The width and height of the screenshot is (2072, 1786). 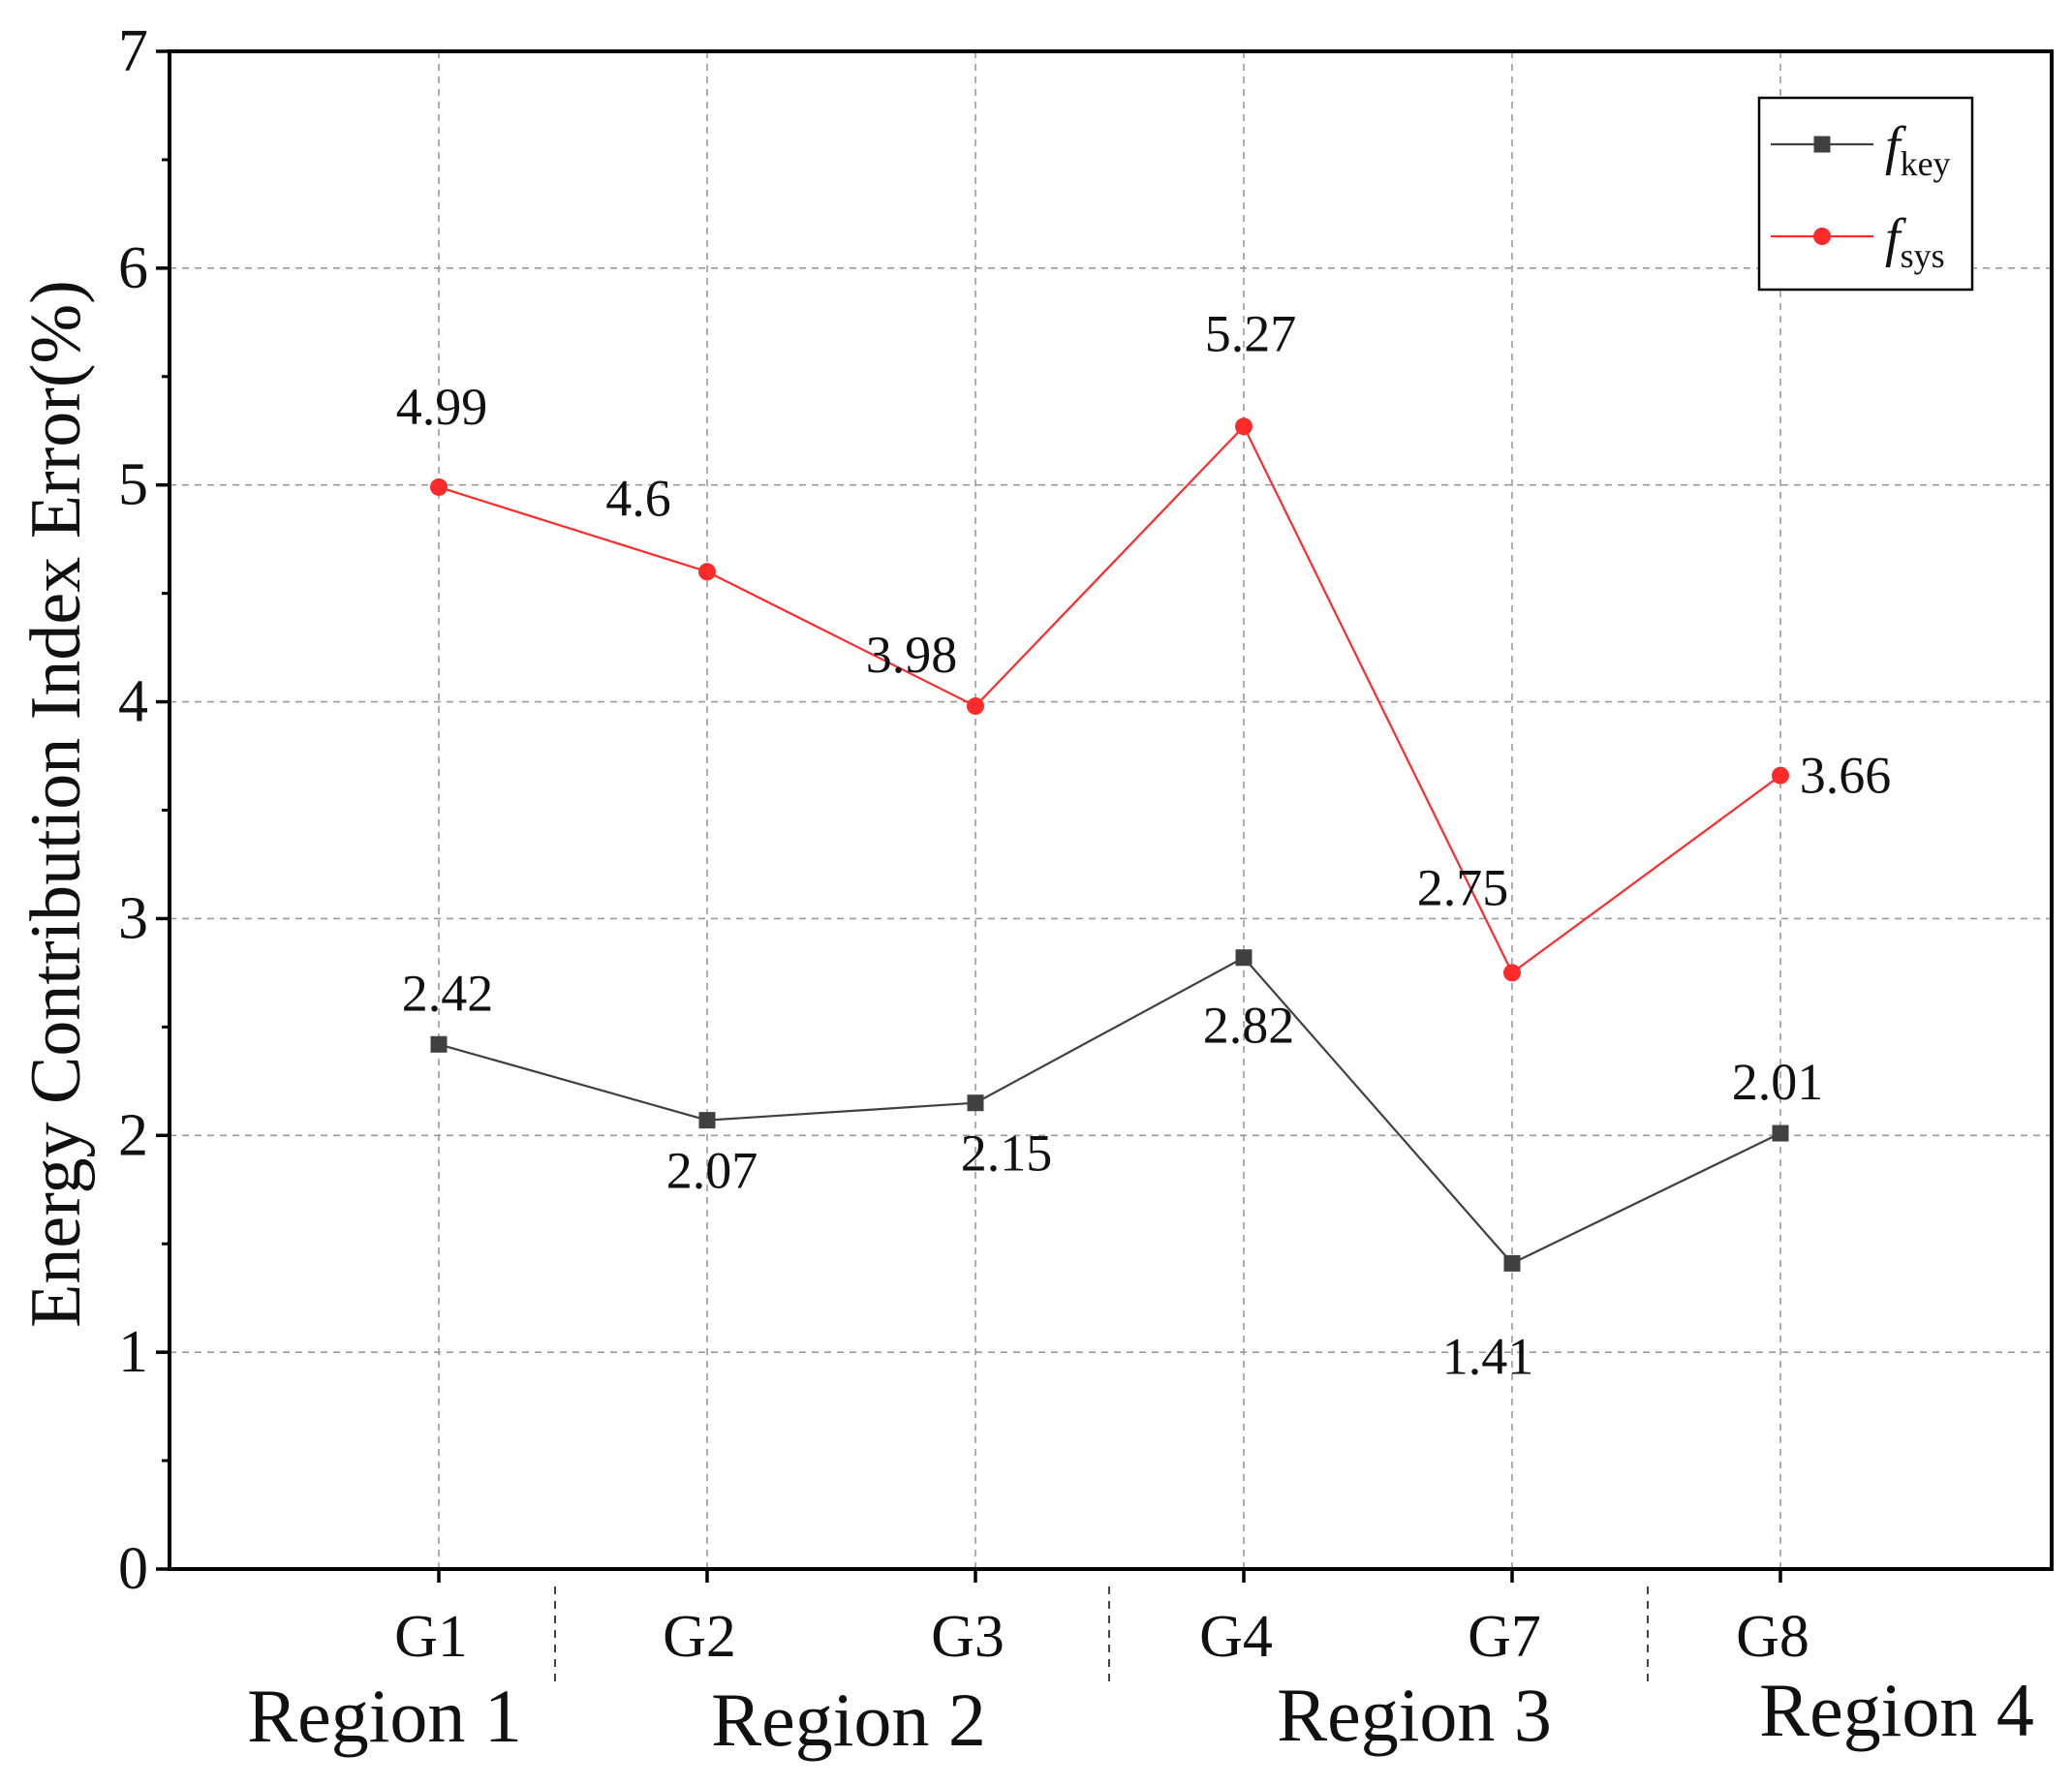 I want to click on y-tick-label: 6, so click(x=133, y=268).